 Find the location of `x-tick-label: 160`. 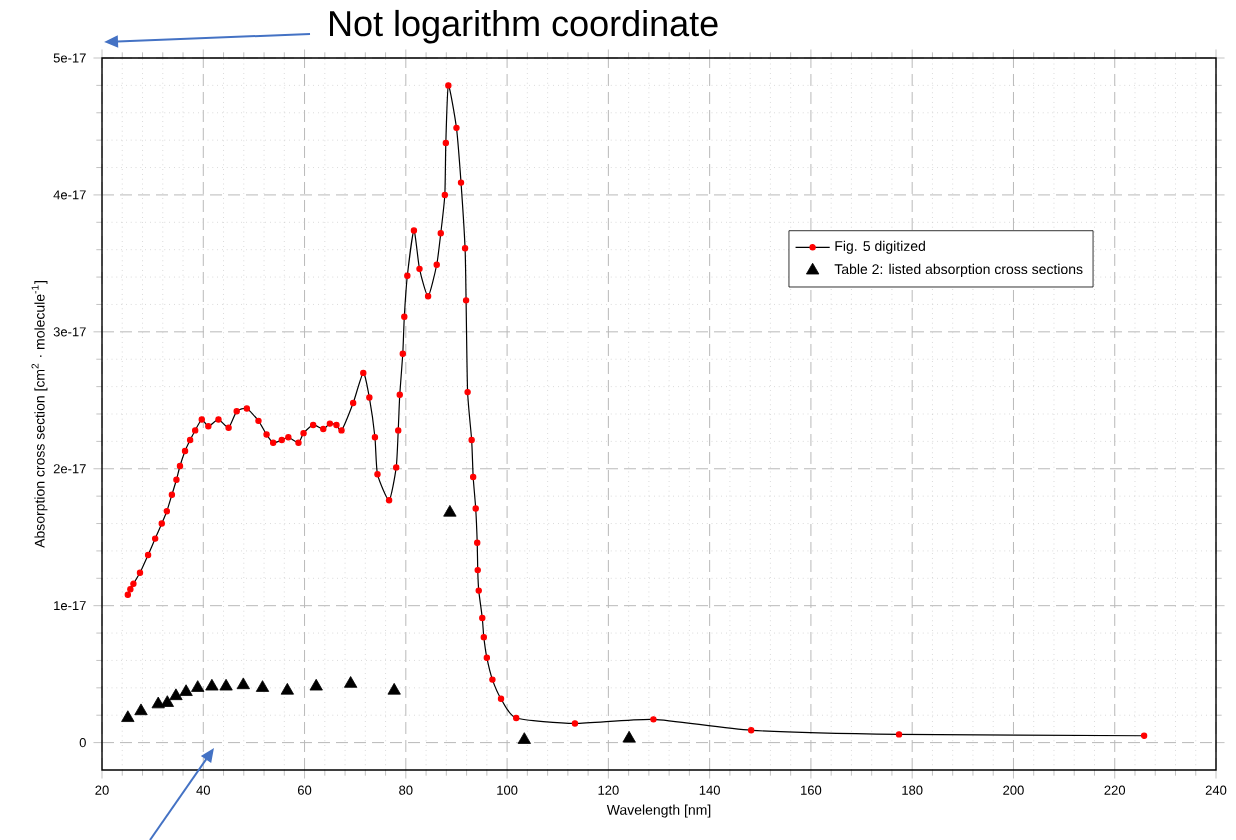

x-tick-label: 160 is located at coordinates (811, 790).